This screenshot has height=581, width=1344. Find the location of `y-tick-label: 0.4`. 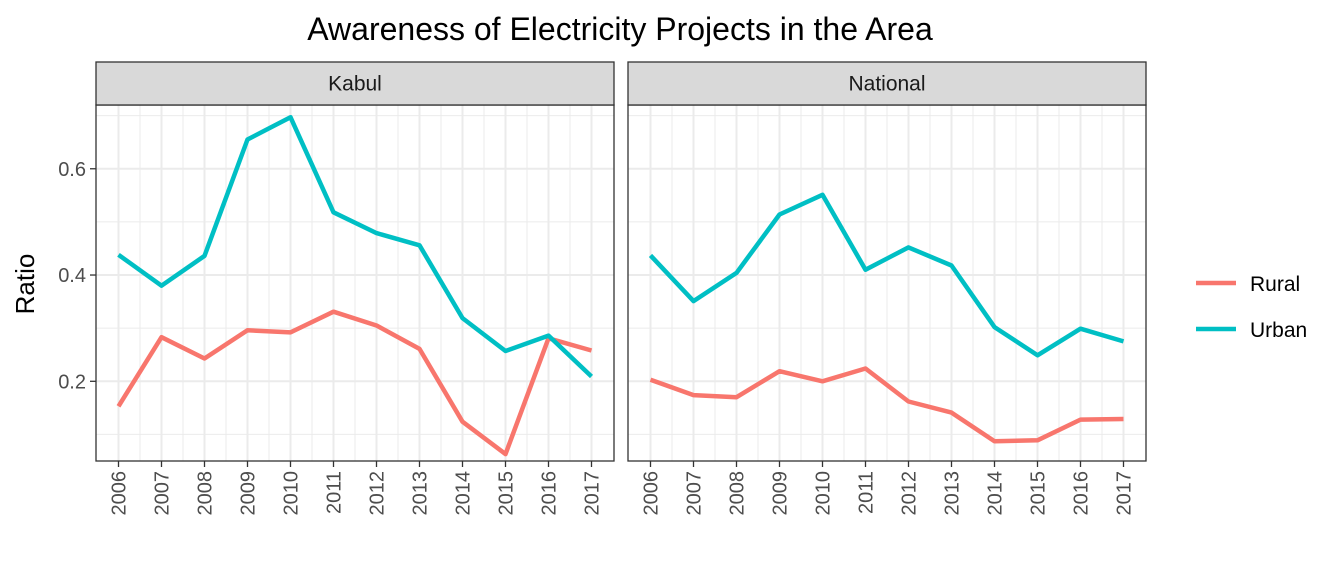

y-tick-label: 0.4 is located at coordinates (72, 276).